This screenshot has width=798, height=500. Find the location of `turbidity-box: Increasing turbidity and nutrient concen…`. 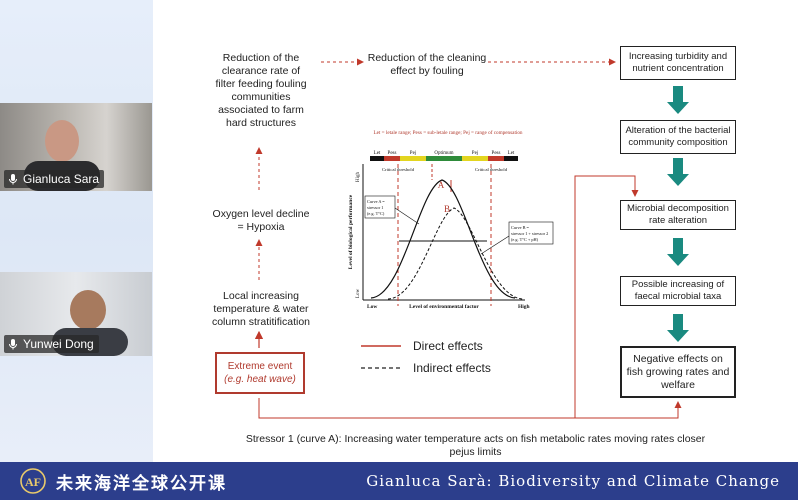

turbidity-box: Increasing turbidity and nutrient concen… is located at coordinates (678, 63).